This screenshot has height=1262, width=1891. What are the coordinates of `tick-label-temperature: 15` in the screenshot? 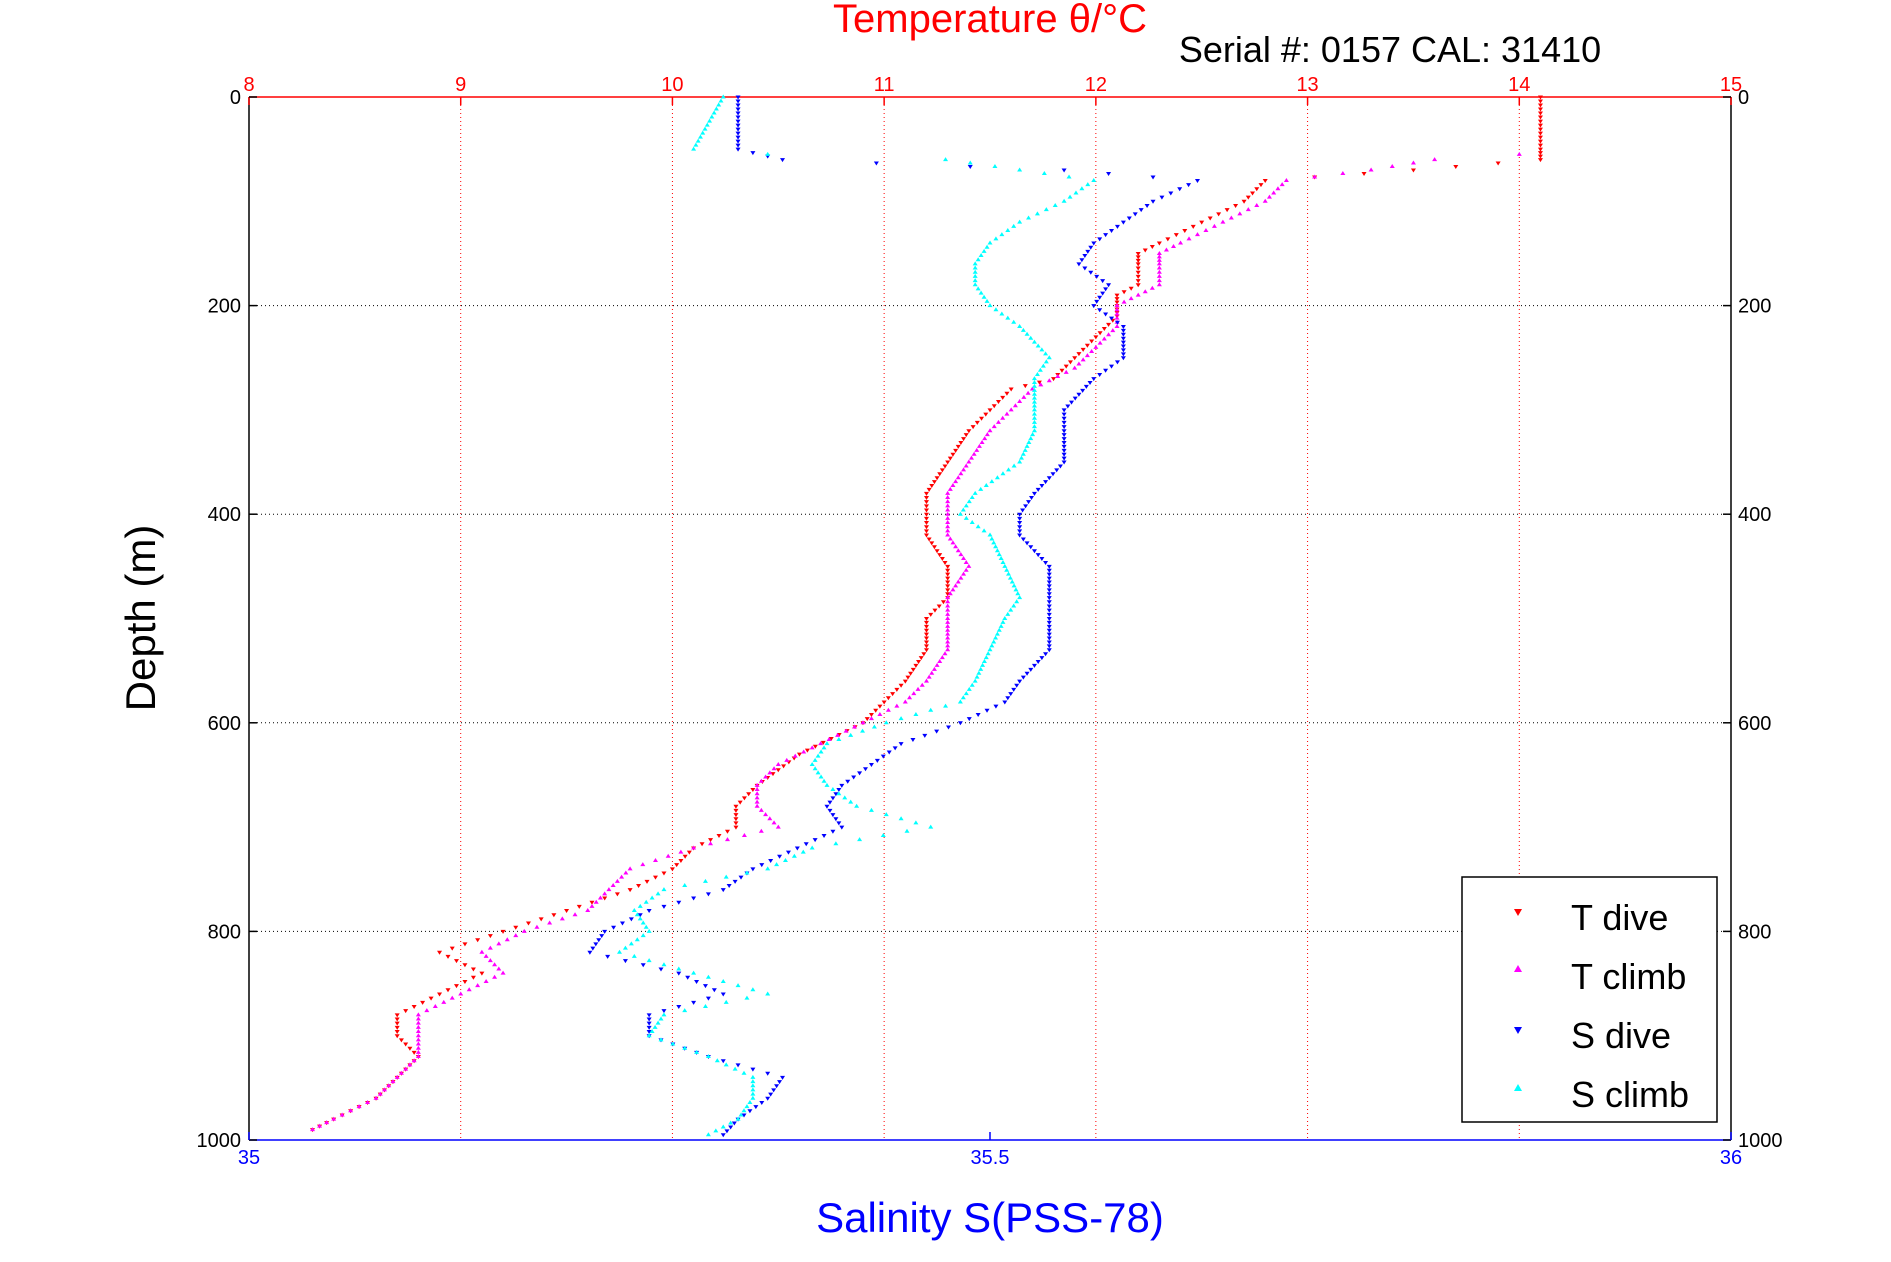 It's located at (1731, 85).